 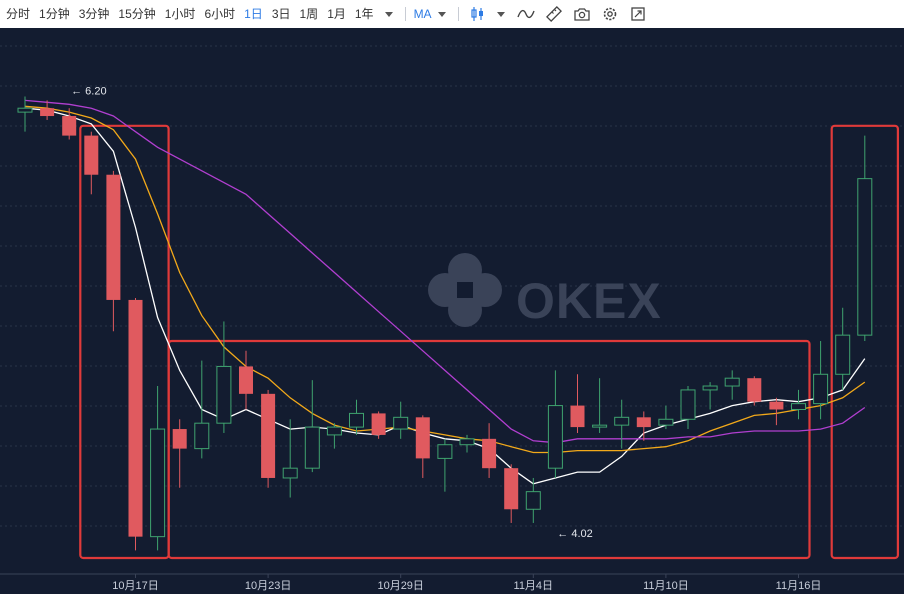 What do you see at coordinates (544, 291) in the screenshot?
I see `watermark-logo: OKEX` at bounding box center [544, 291].